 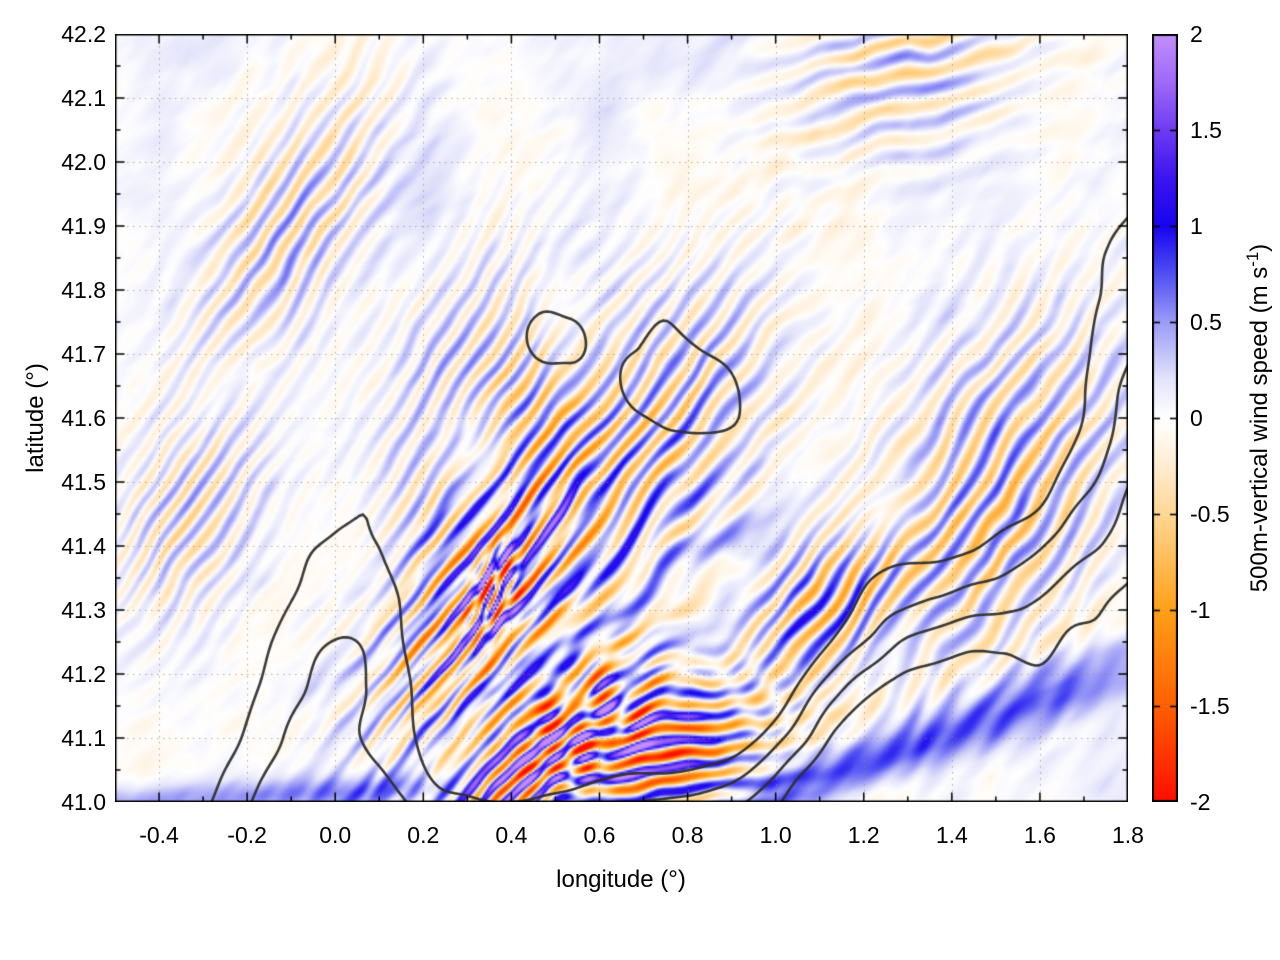 What do you see at coordinates (83, 738) in the screenshot?
I see `y-tick-label: 41.1` at bounding box center [83, 738].